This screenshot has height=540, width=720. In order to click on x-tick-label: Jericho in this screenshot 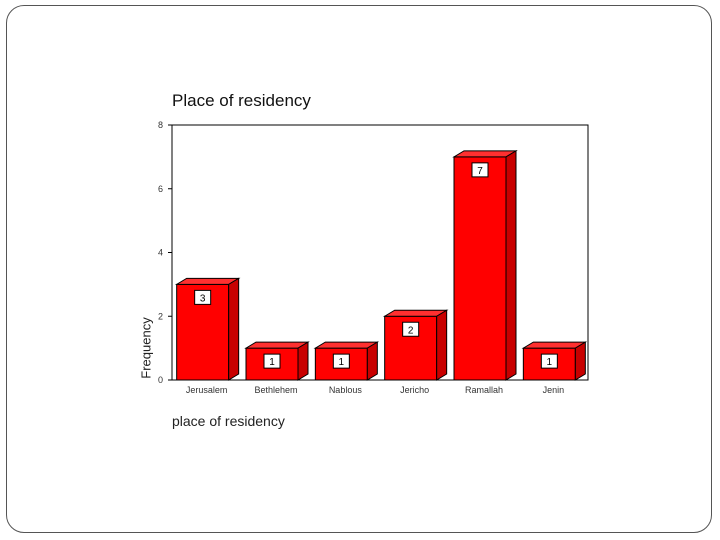, I will do `click(414, 390)`.